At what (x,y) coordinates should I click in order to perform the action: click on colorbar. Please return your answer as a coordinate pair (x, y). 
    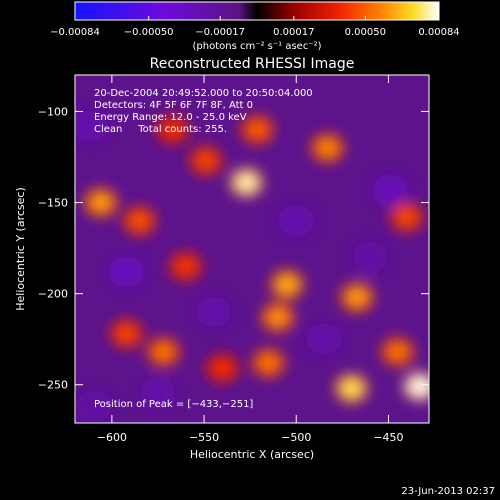
    Looking at the image, I should click on (257, 11).